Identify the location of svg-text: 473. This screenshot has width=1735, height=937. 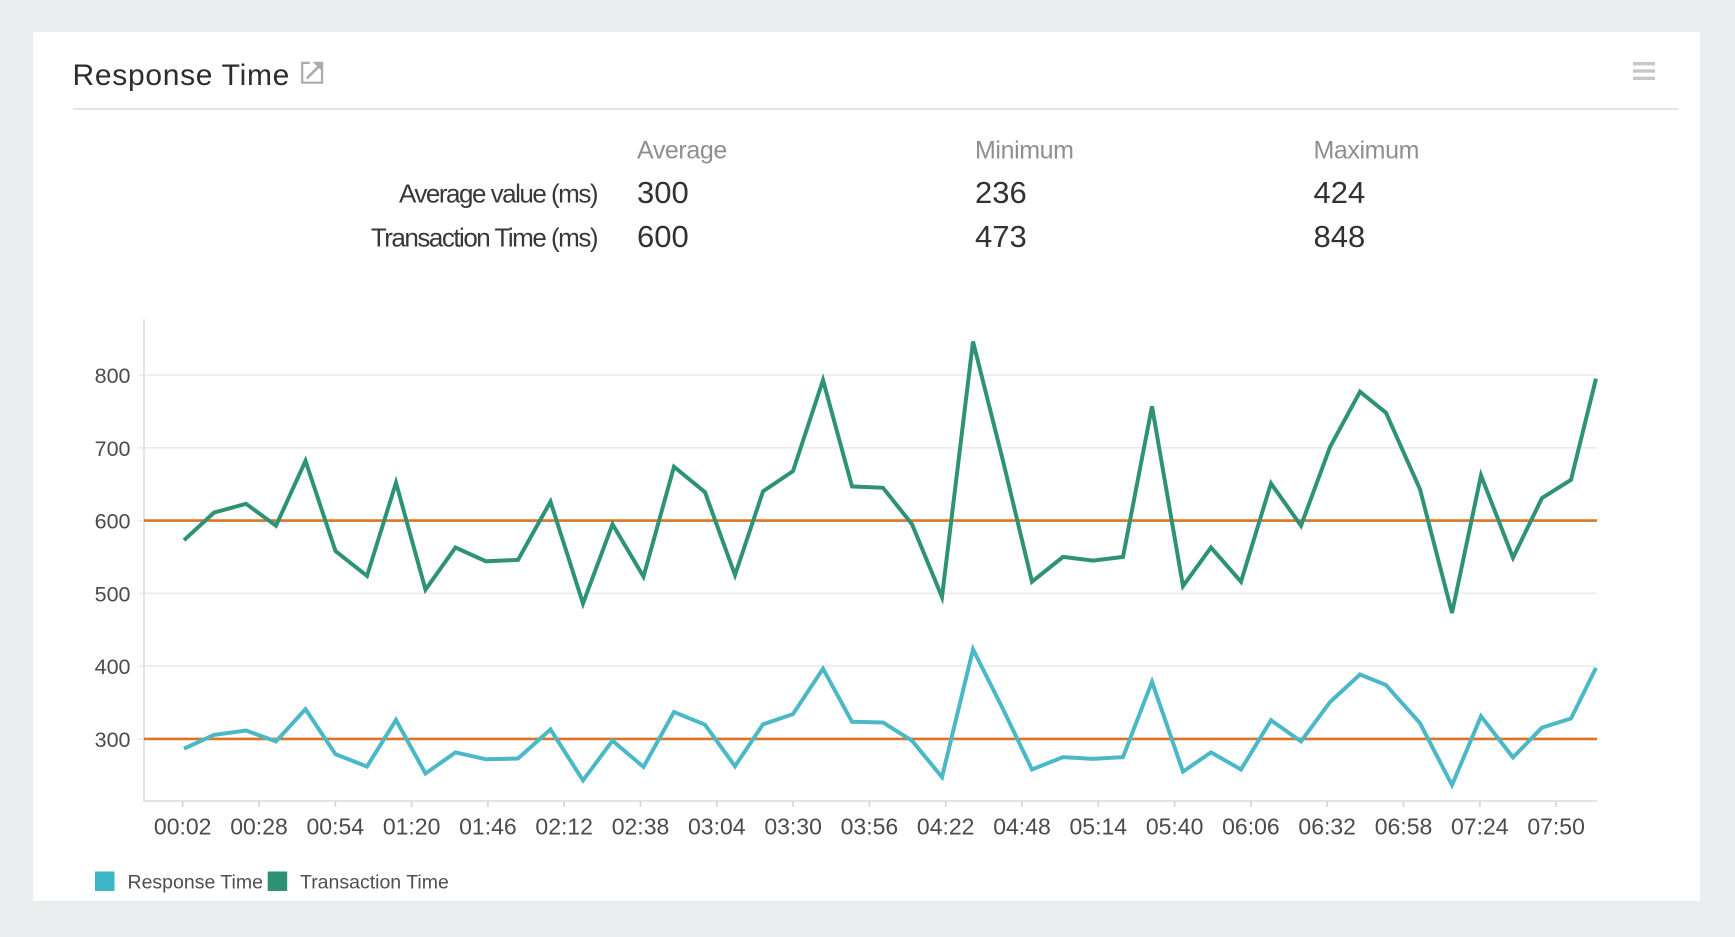
(1001, 236).